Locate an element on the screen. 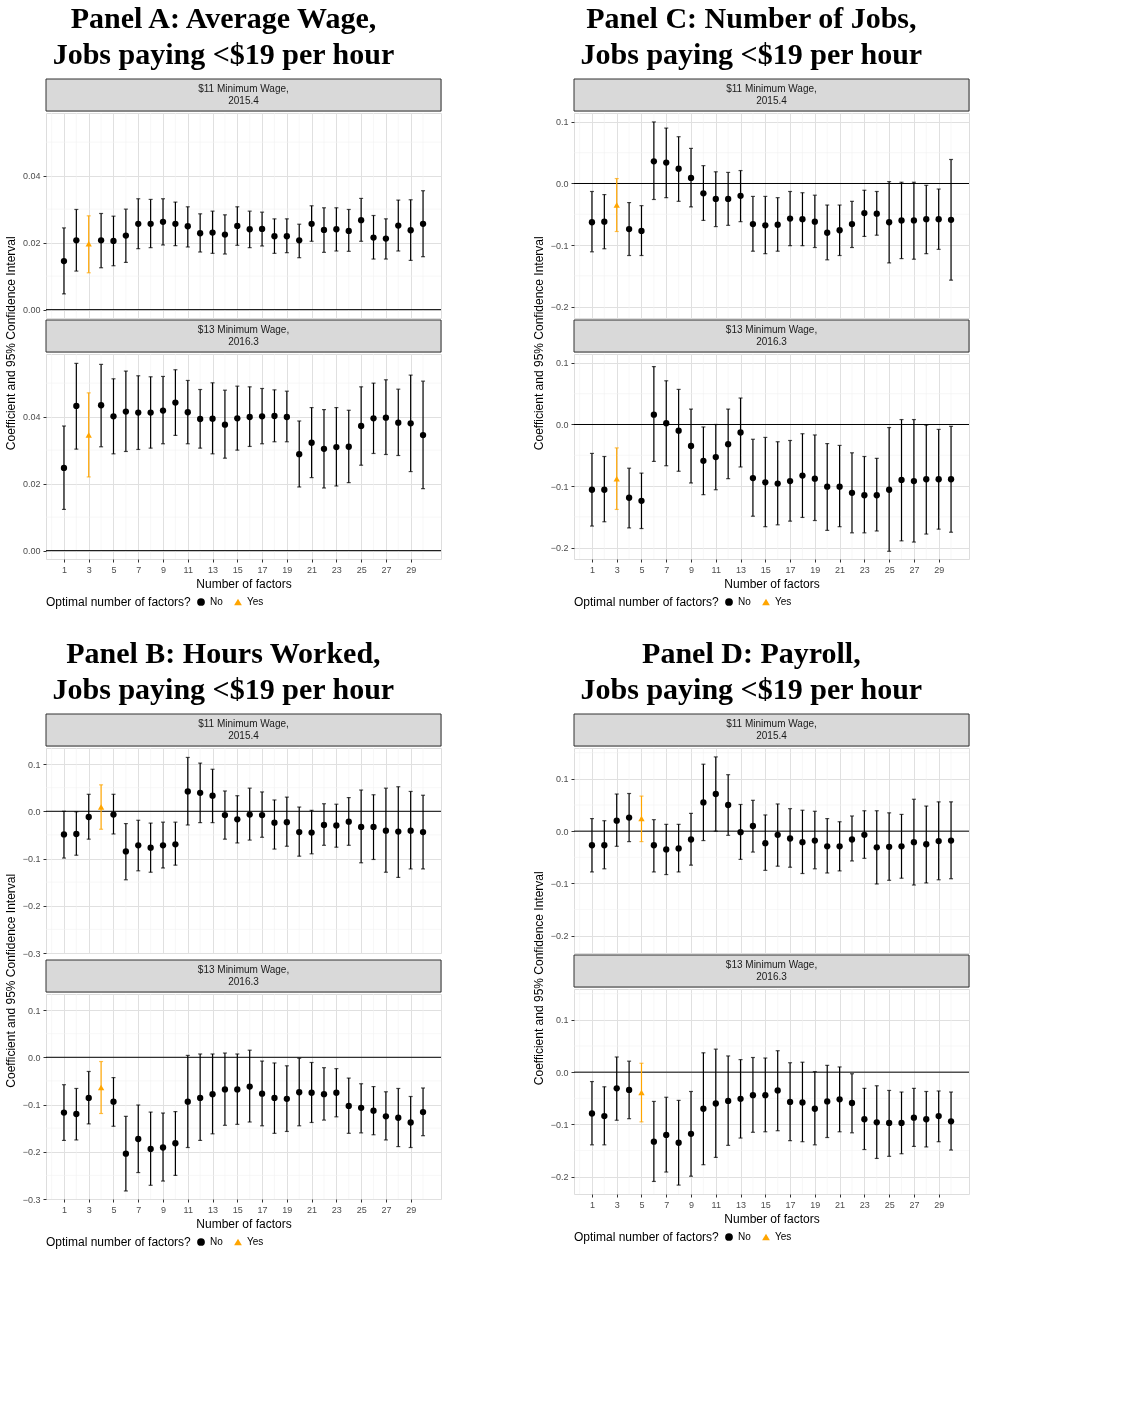 This screenshot has width=1126, height=1416. y-tick-label: 0.02 is located at coordinates (31, 243).